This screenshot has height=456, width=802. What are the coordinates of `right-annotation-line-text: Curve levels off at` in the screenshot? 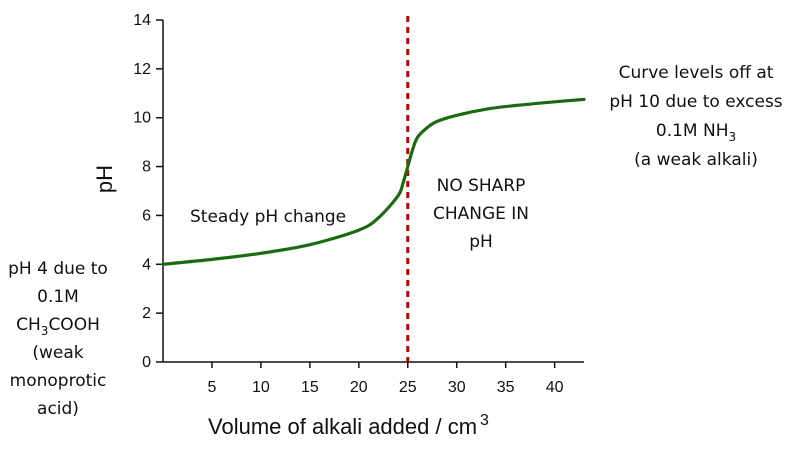 It's located at (696, 73).